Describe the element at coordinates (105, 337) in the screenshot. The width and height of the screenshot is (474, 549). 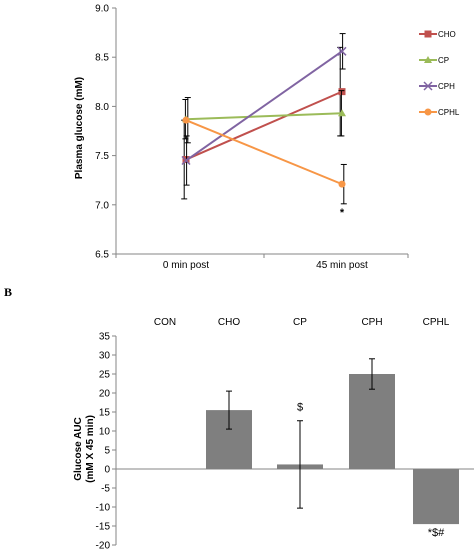
I see `panel-b-y-tick-label: 35` at that location.